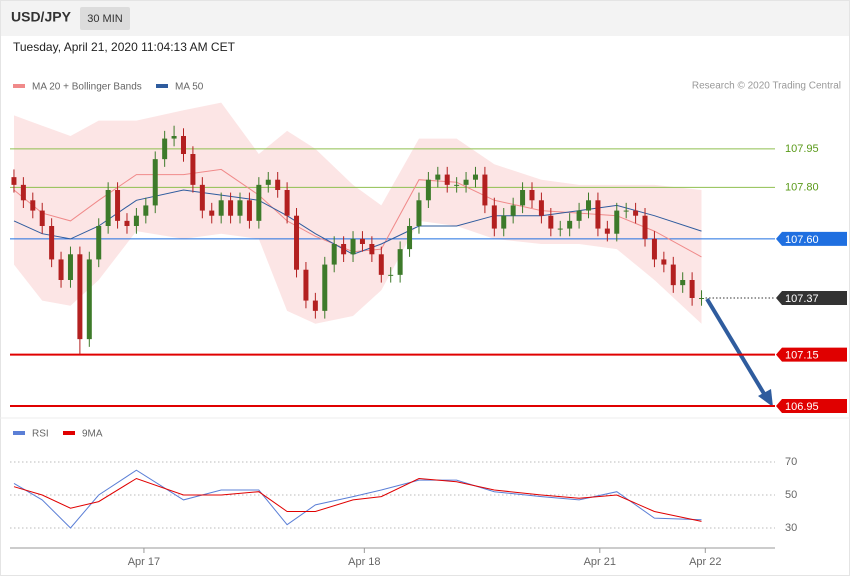  What do you see at coordinates (802, 407) in the screenshot?
I see `level-label: 106.95` at bounding box center [802, 407].